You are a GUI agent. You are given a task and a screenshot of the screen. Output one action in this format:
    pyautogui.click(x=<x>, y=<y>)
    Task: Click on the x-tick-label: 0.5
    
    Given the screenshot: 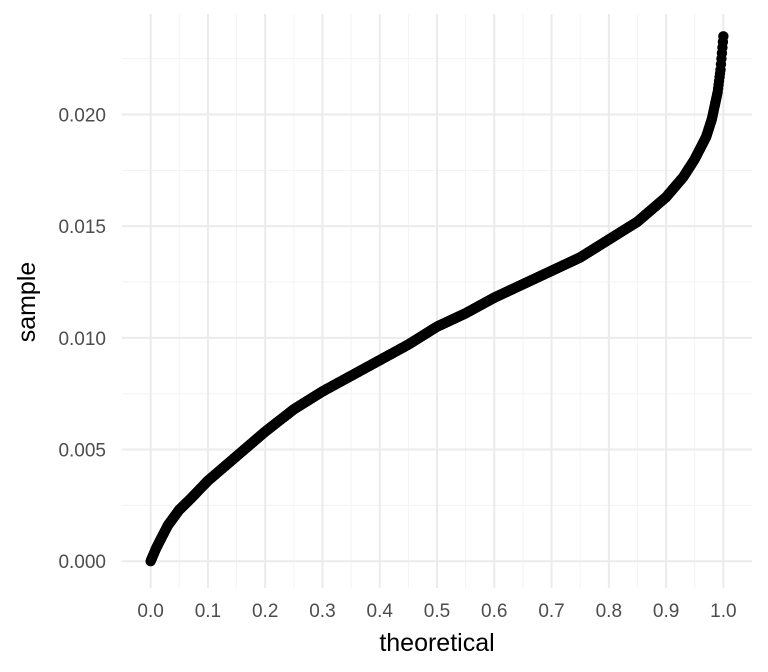 What is the action you would take?
    pyautogui.click(x=437, y=611)
    